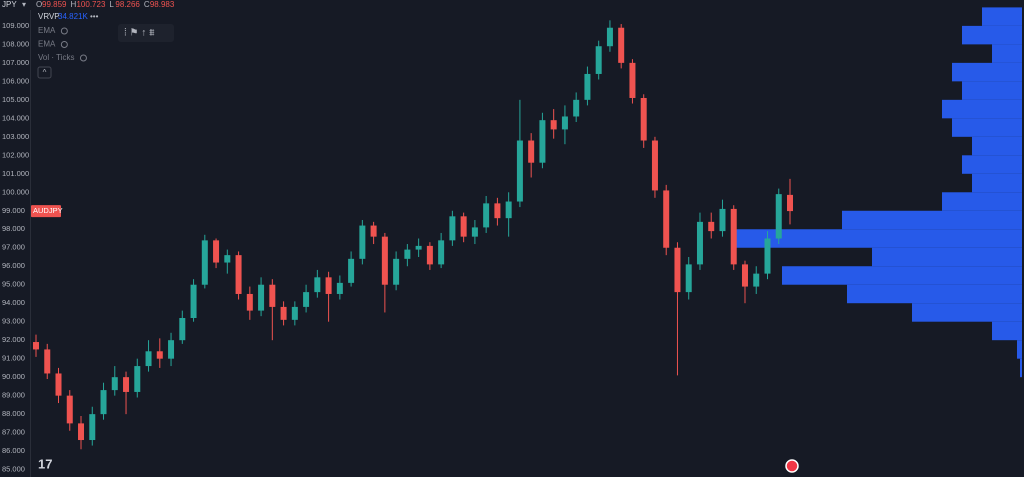  What do you see at coordinates (15, 80) in the screenshot?
I see `y-tick-label: 106.000` at bounding box center [15, 80].